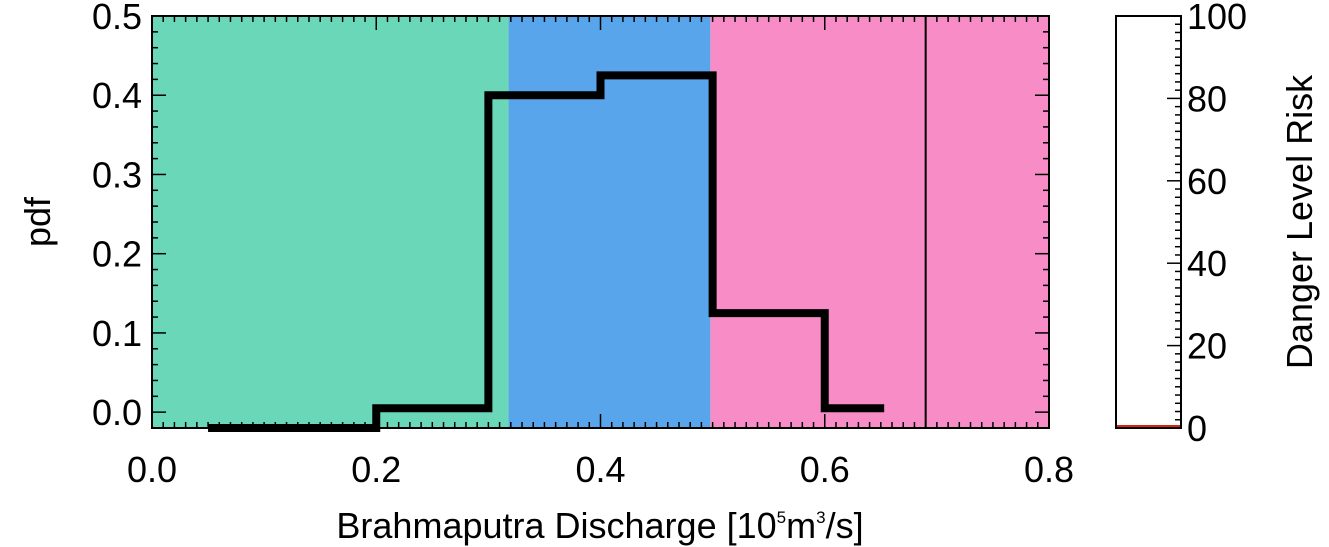 The height and width of the screenshot is (547, 1329). What do you see at coordinates (117, 216) in the screenshot?
I see `y-tick-labels: 0.0 0.1 0.2 0.3 0.4 0.5` at bounding box center [117, 216].